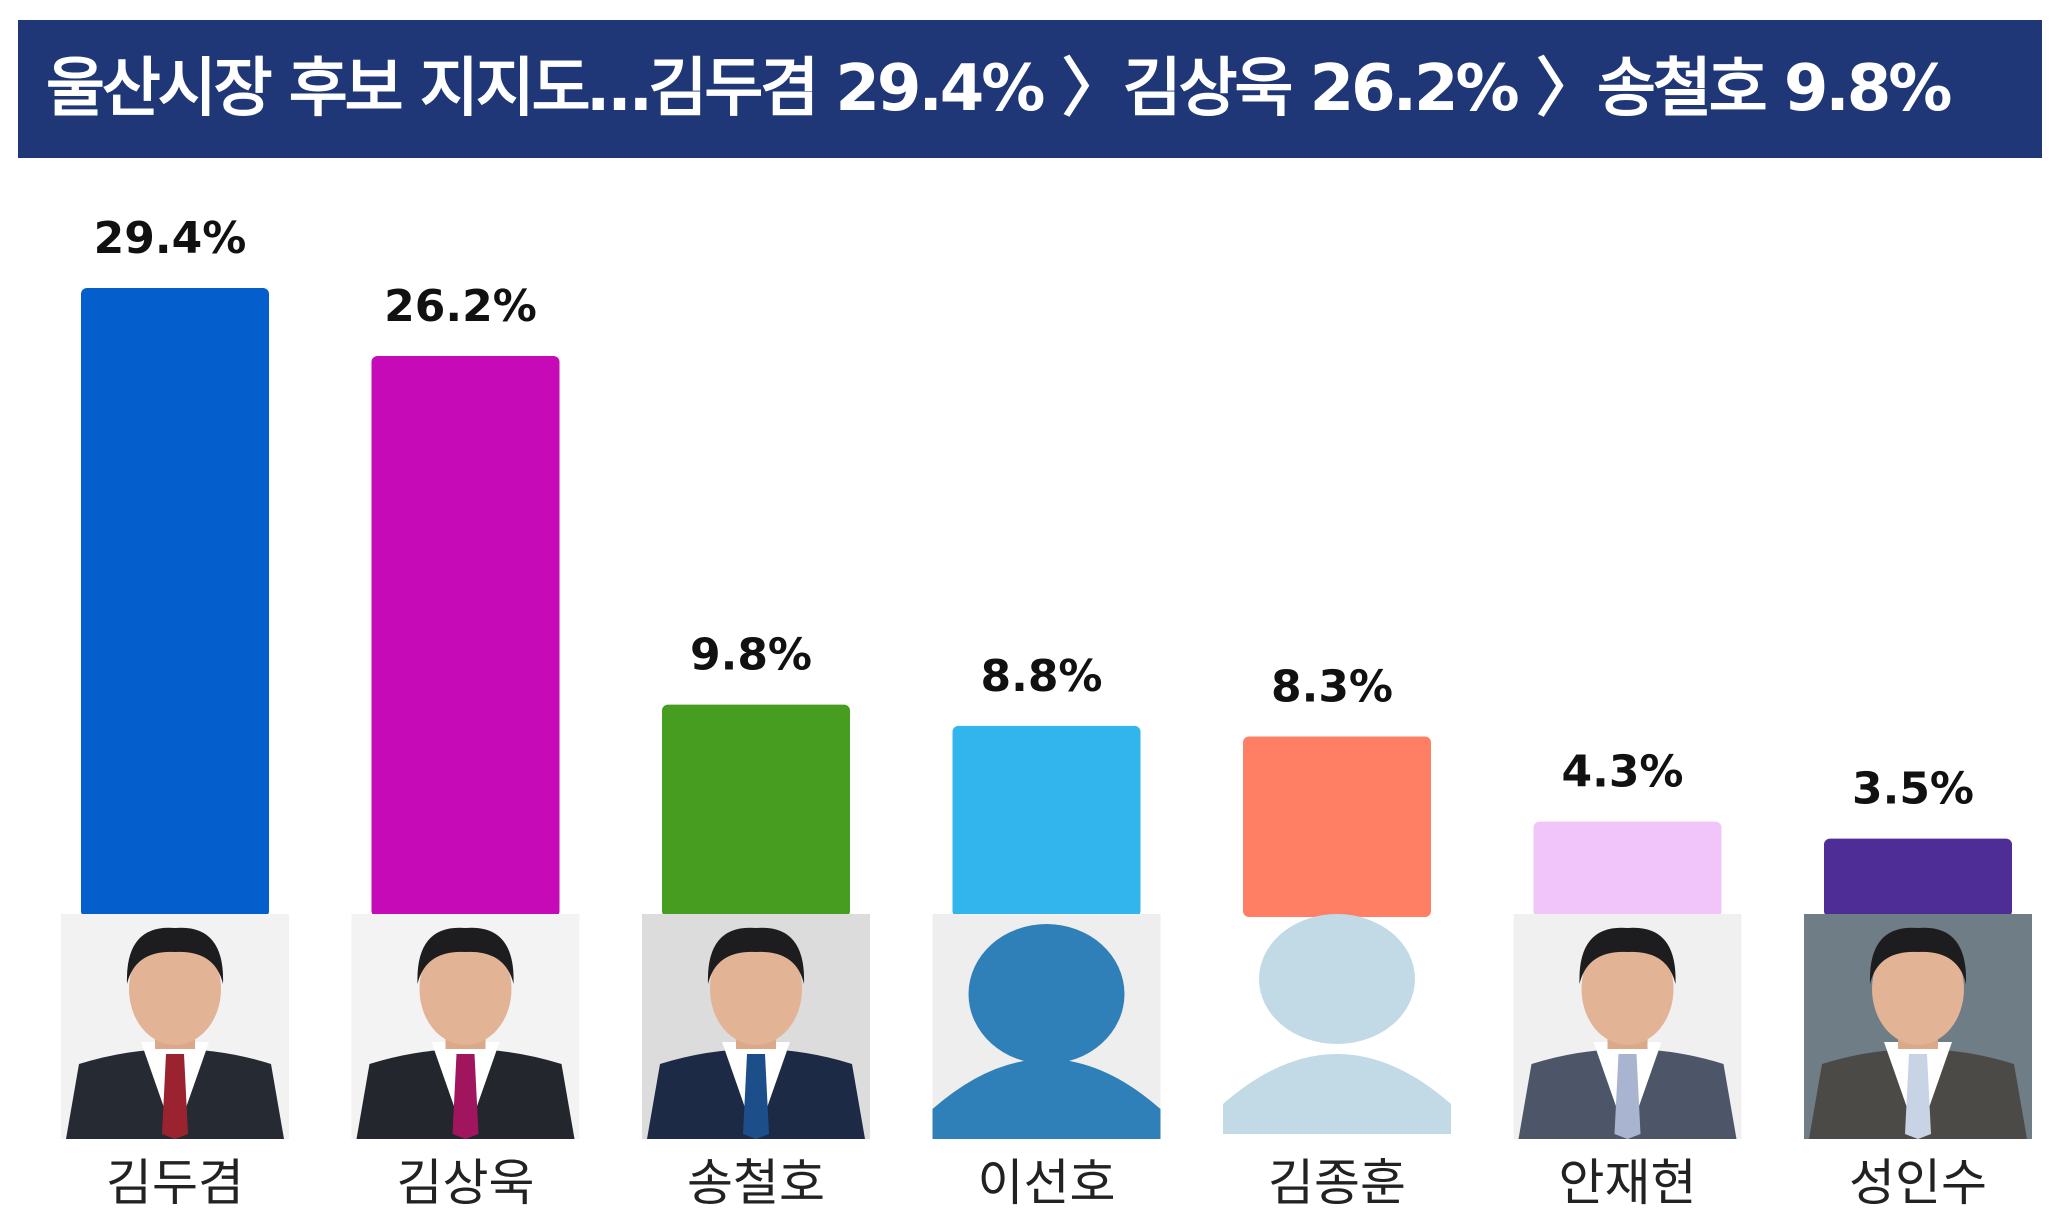 This screenshot has width=2052, height=1230. Describe the element at coordinates (756, 1183) in the screenshot. I see `category-label-3: 송철호` at that location.